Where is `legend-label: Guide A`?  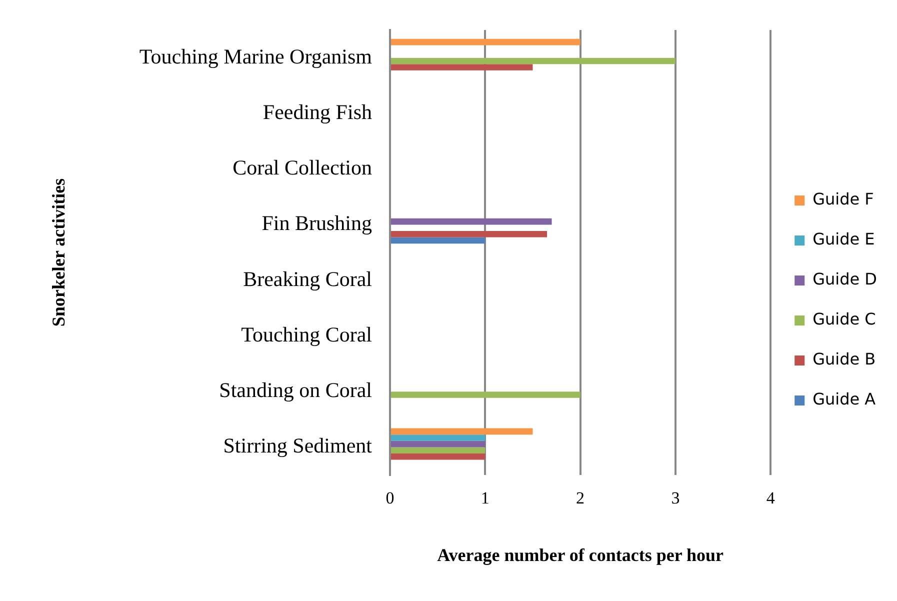
legend-label: Guide A is located at coordinates (844, 399).